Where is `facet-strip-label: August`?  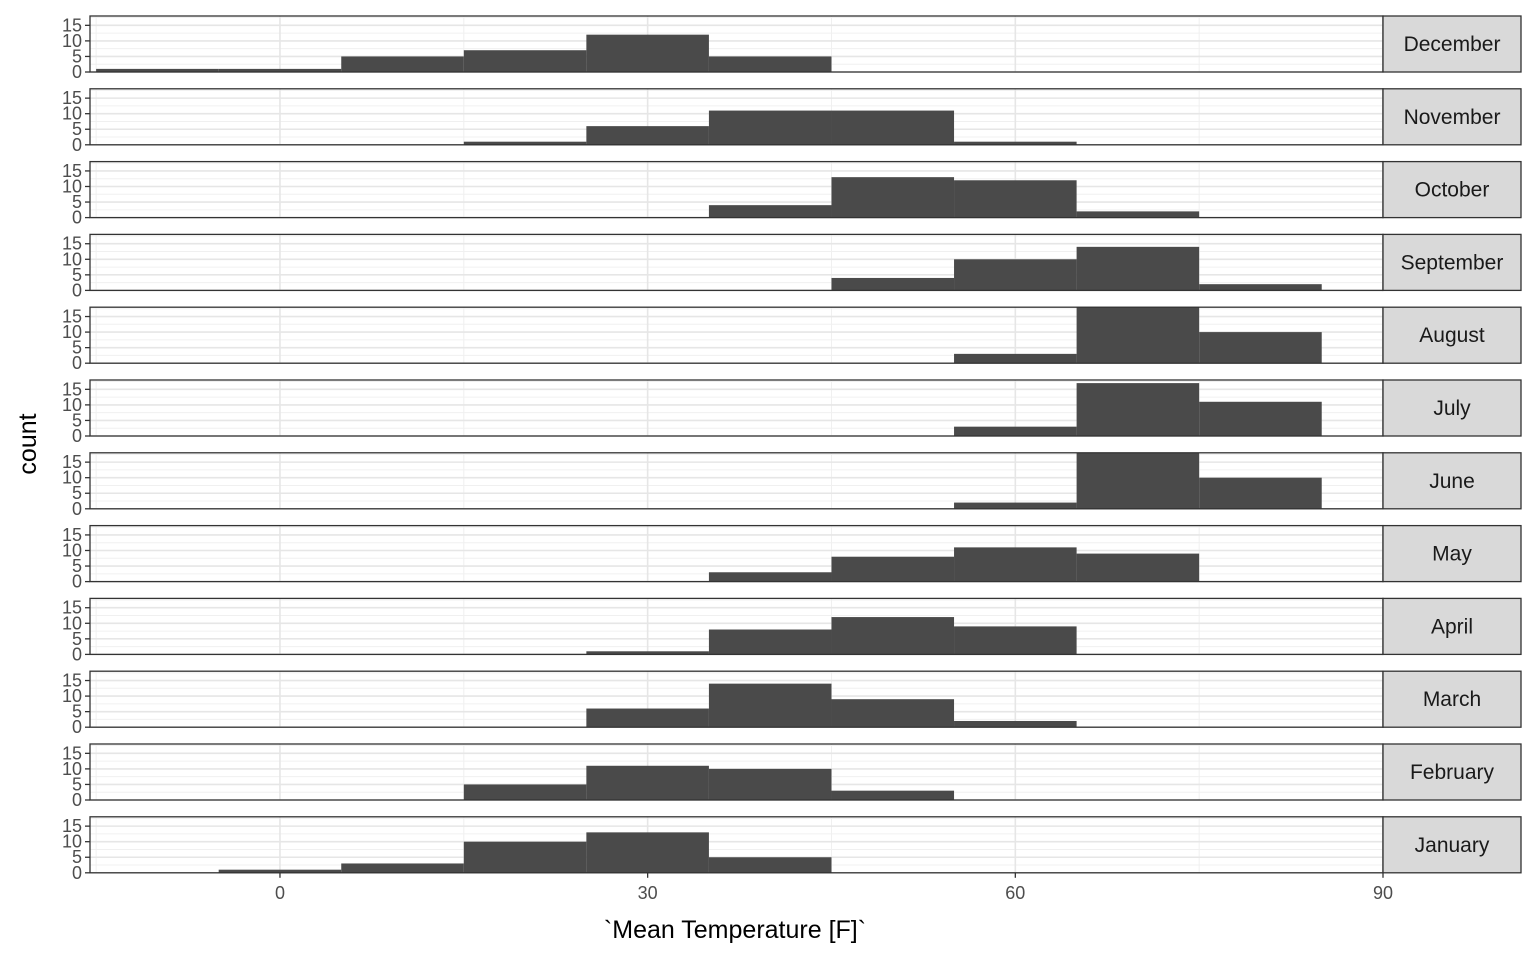
facet-strip-label: August is located at coordinates (1452, 335).